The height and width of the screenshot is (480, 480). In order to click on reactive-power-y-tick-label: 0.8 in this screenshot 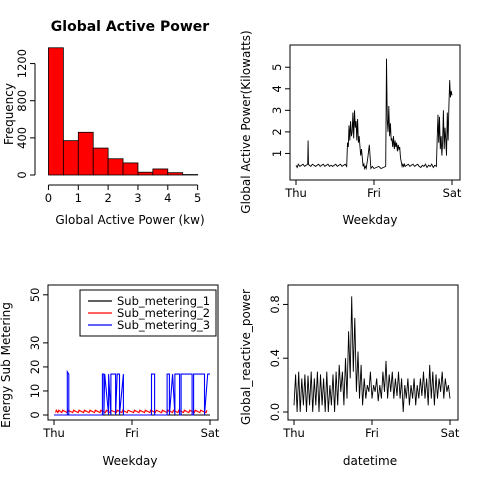, I will do `click(275, 304)`.